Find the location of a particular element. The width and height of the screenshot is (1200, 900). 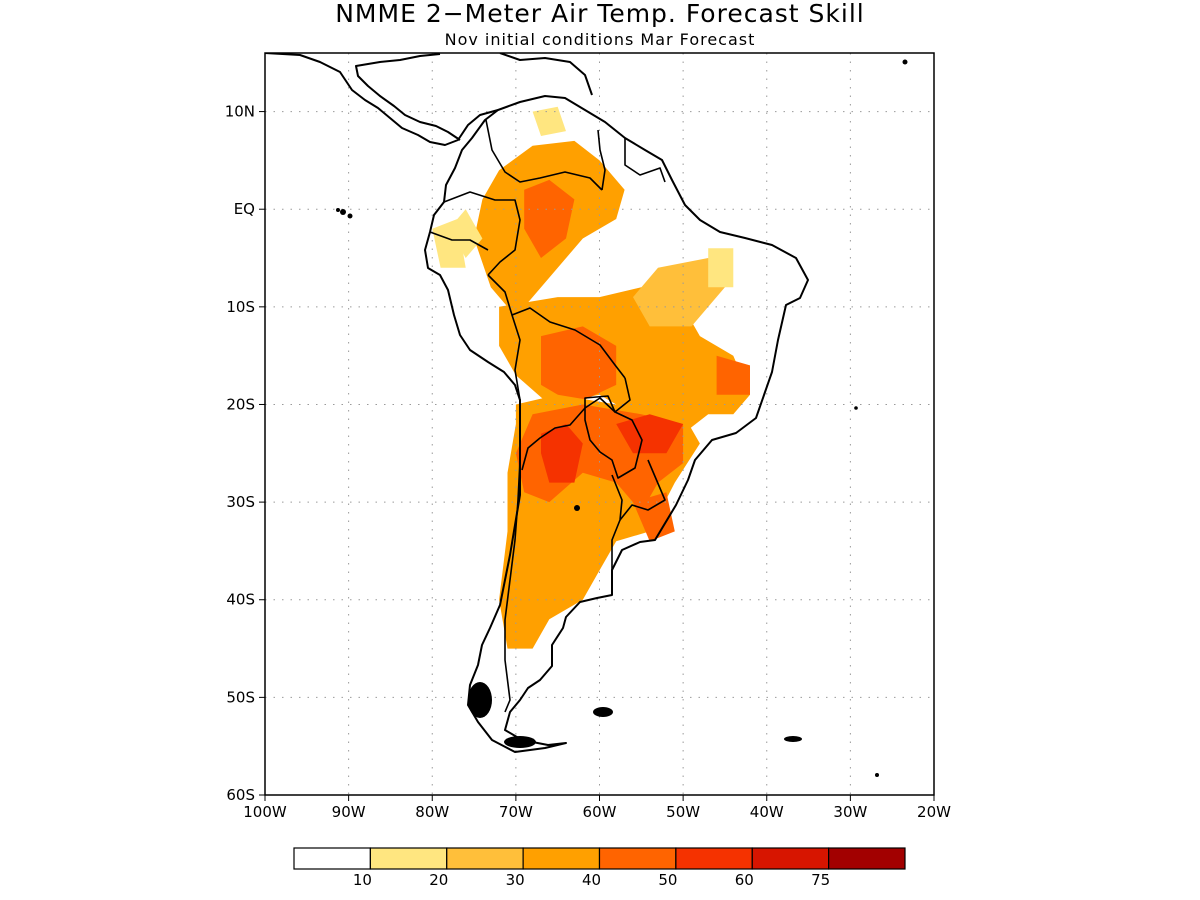

lat-tick-label: 50S is located at coordinates (240, 697).